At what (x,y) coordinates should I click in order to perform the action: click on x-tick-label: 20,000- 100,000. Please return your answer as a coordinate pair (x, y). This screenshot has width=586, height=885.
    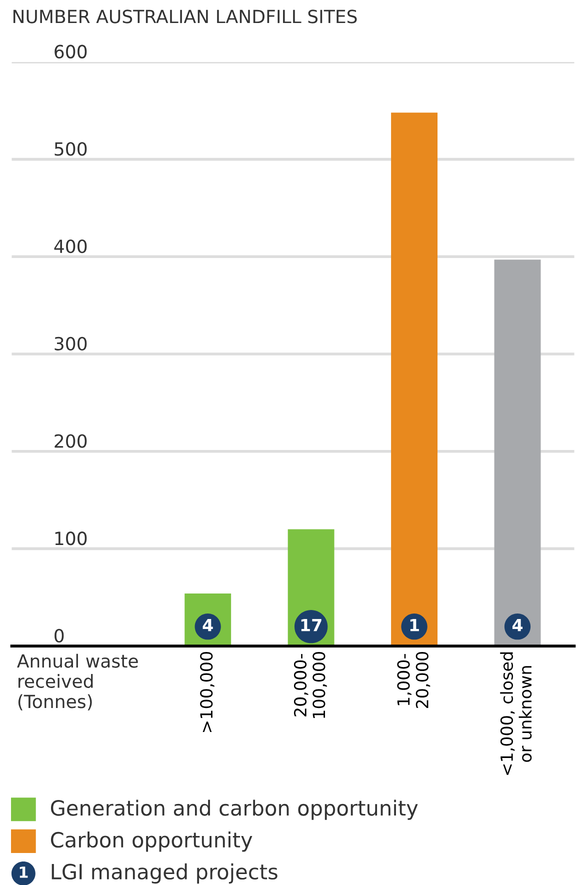
    Looking at the image, I should click on (310, 685).